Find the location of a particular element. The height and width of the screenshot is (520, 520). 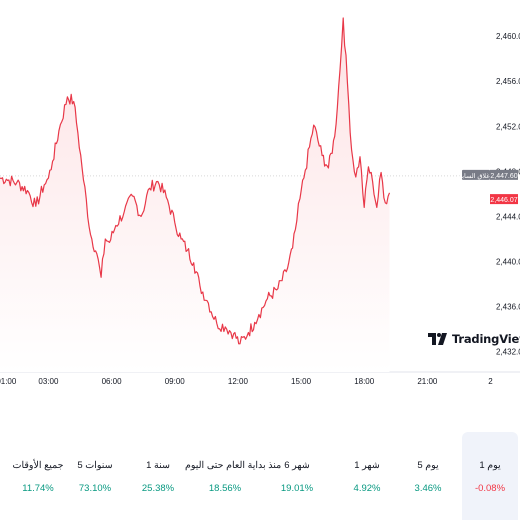

tradingview-logo-text: TradingView is located at coordinates (486, 339).